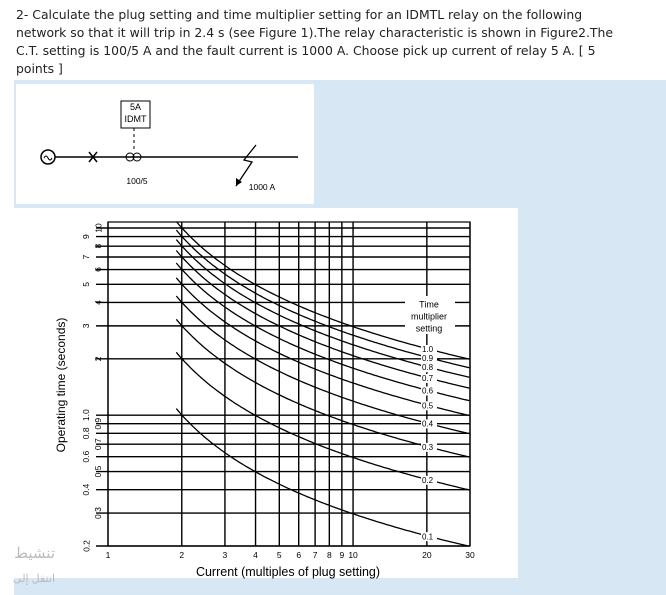  Describe the element at coordinates (246, 165) in the screenshot. I see `fault-arrow` at that location.